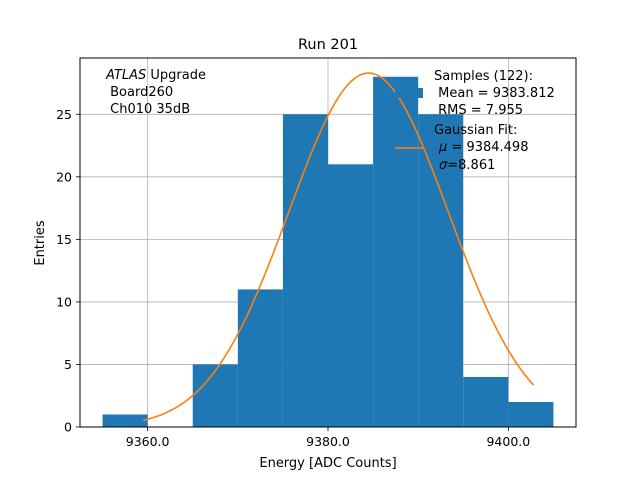  What do you see at coordinates (483, 76) in the screenshot?
I see `legend-samples-title: Samples (122):` at bounding box center [483, 76].